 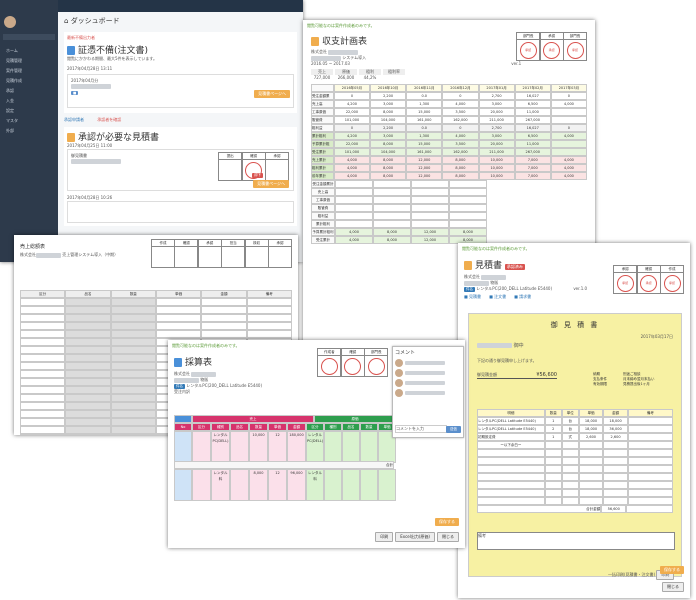 I want to click on footer-button: Excel出力(原価), so click(x=415, y=537).